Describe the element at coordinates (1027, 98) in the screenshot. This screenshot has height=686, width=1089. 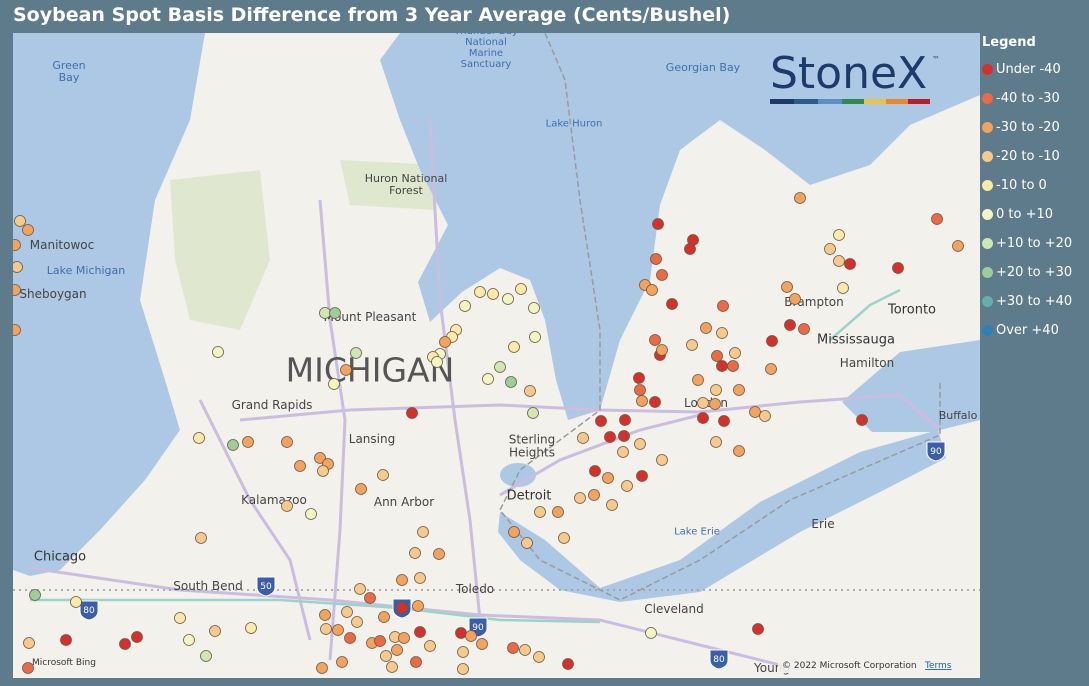
I see `legend-item: -40 to -30` at that location.